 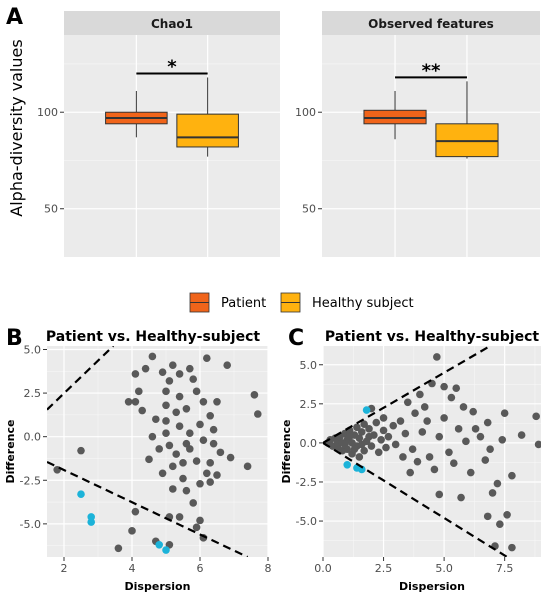 I want to click on panel-label-c: C, so click(x=296, y=338).